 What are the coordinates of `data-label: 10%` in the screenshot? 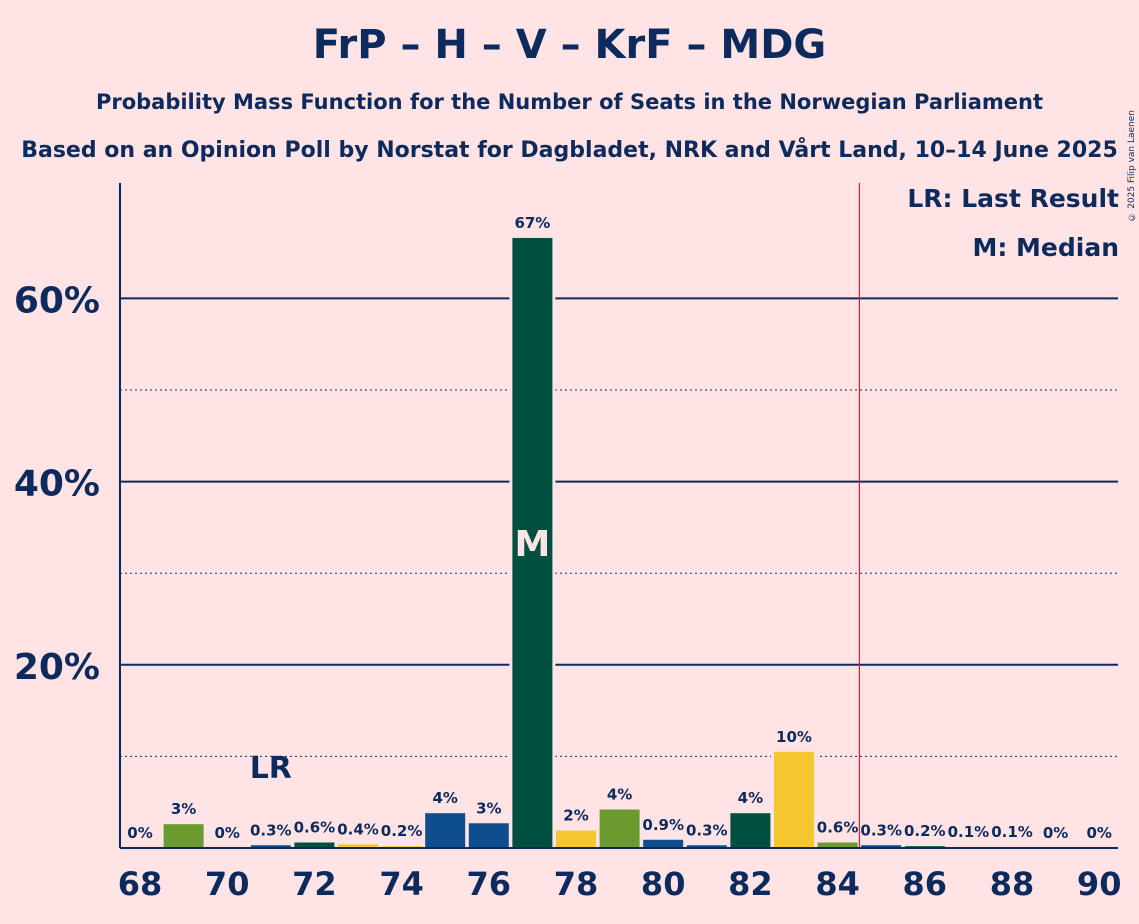 It's located at (794, 737).